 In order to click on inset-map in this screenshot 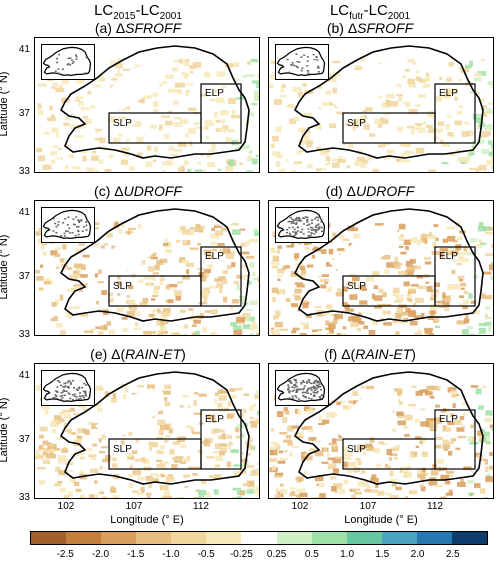, I will do `click(302, 388)`.